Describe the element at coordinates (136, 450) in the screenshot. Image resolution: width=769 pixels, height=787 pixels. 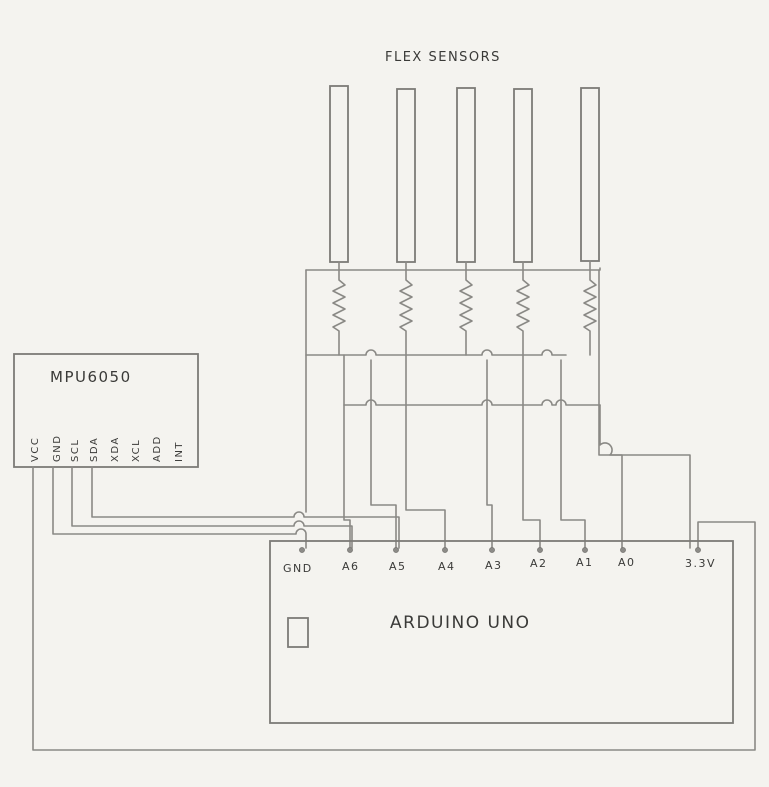
I see `mpu-pin-xcl: XCL` at that location.